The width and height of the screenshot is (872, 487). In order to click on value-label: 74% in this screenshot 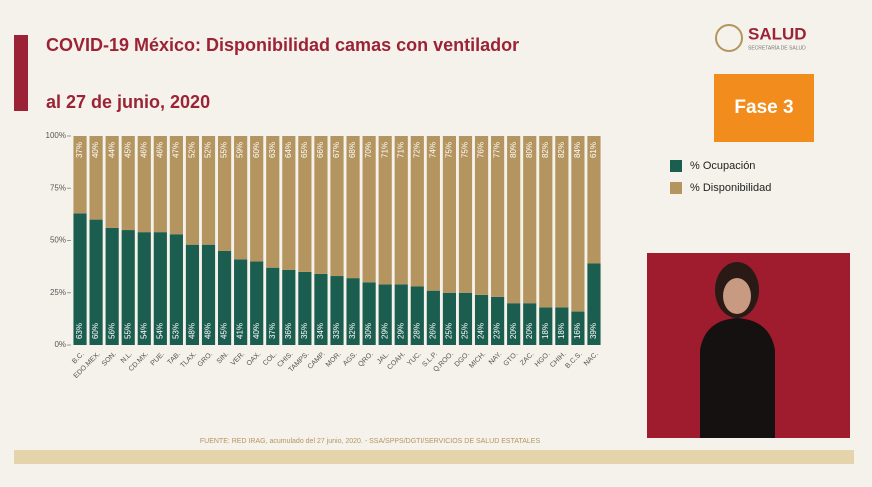, I will do `click(432, 150)`.